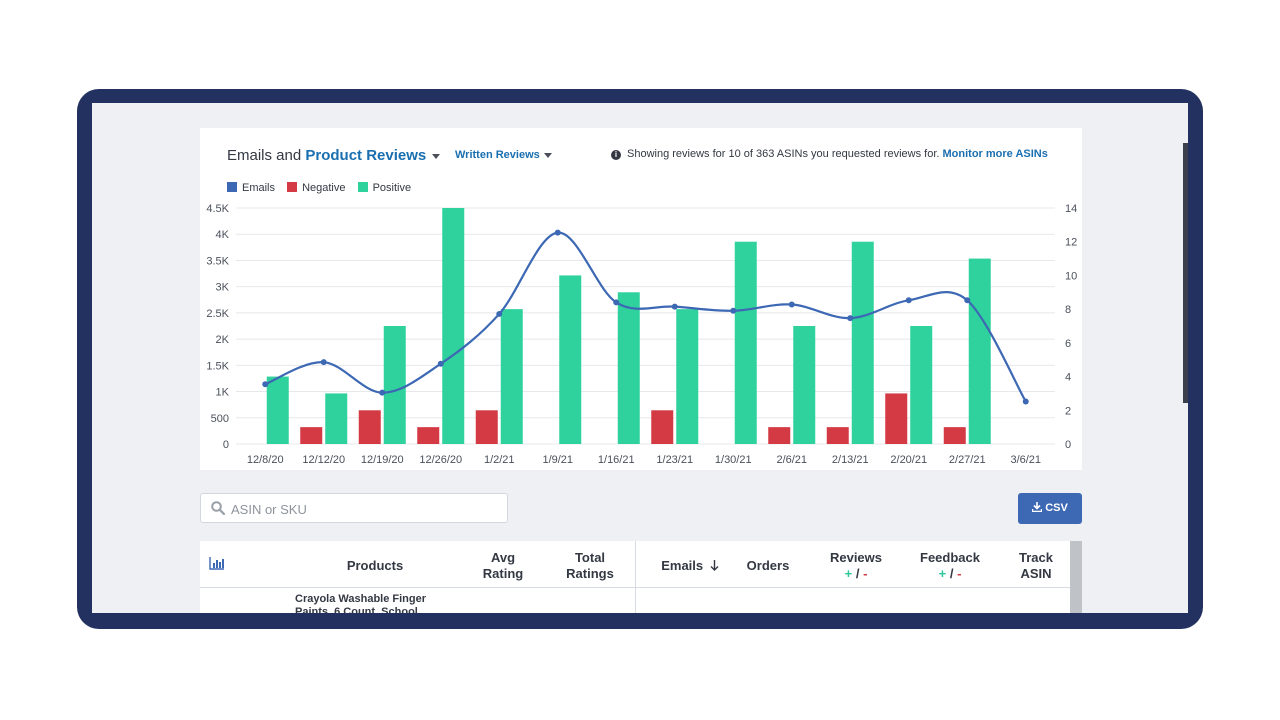  What do you see at coordinates (382, 460) in the screenshot?
I see `x-tick-label: 12/19/20` at bounding box center [382, 460].